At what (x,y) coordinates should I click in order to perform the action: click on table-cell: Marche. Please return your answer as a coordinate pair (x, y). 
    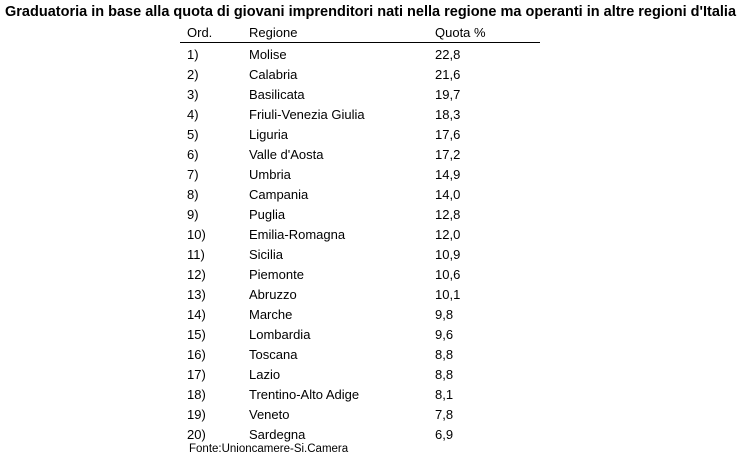
    Looking at the image, I should click on (271, 314).